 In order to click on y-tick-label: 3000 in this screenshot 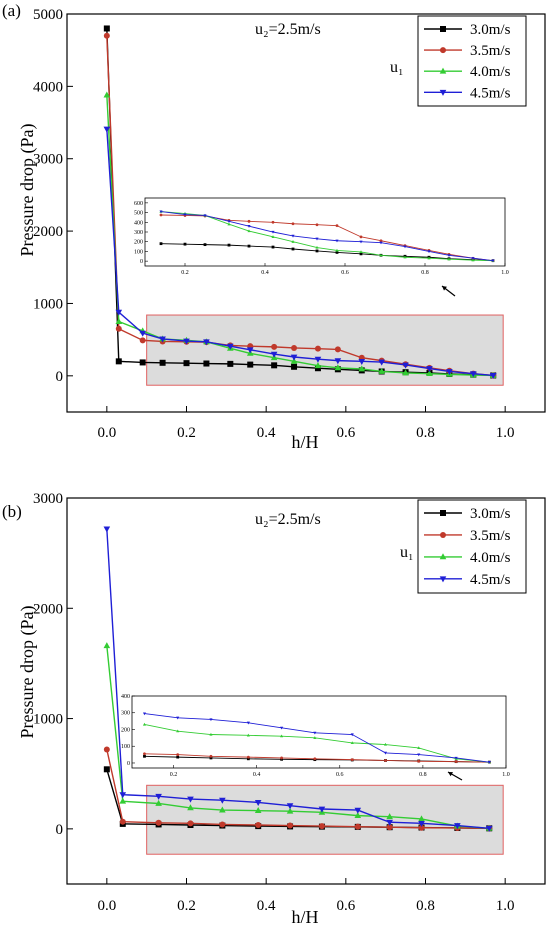, I will do `click(48, 499)`.